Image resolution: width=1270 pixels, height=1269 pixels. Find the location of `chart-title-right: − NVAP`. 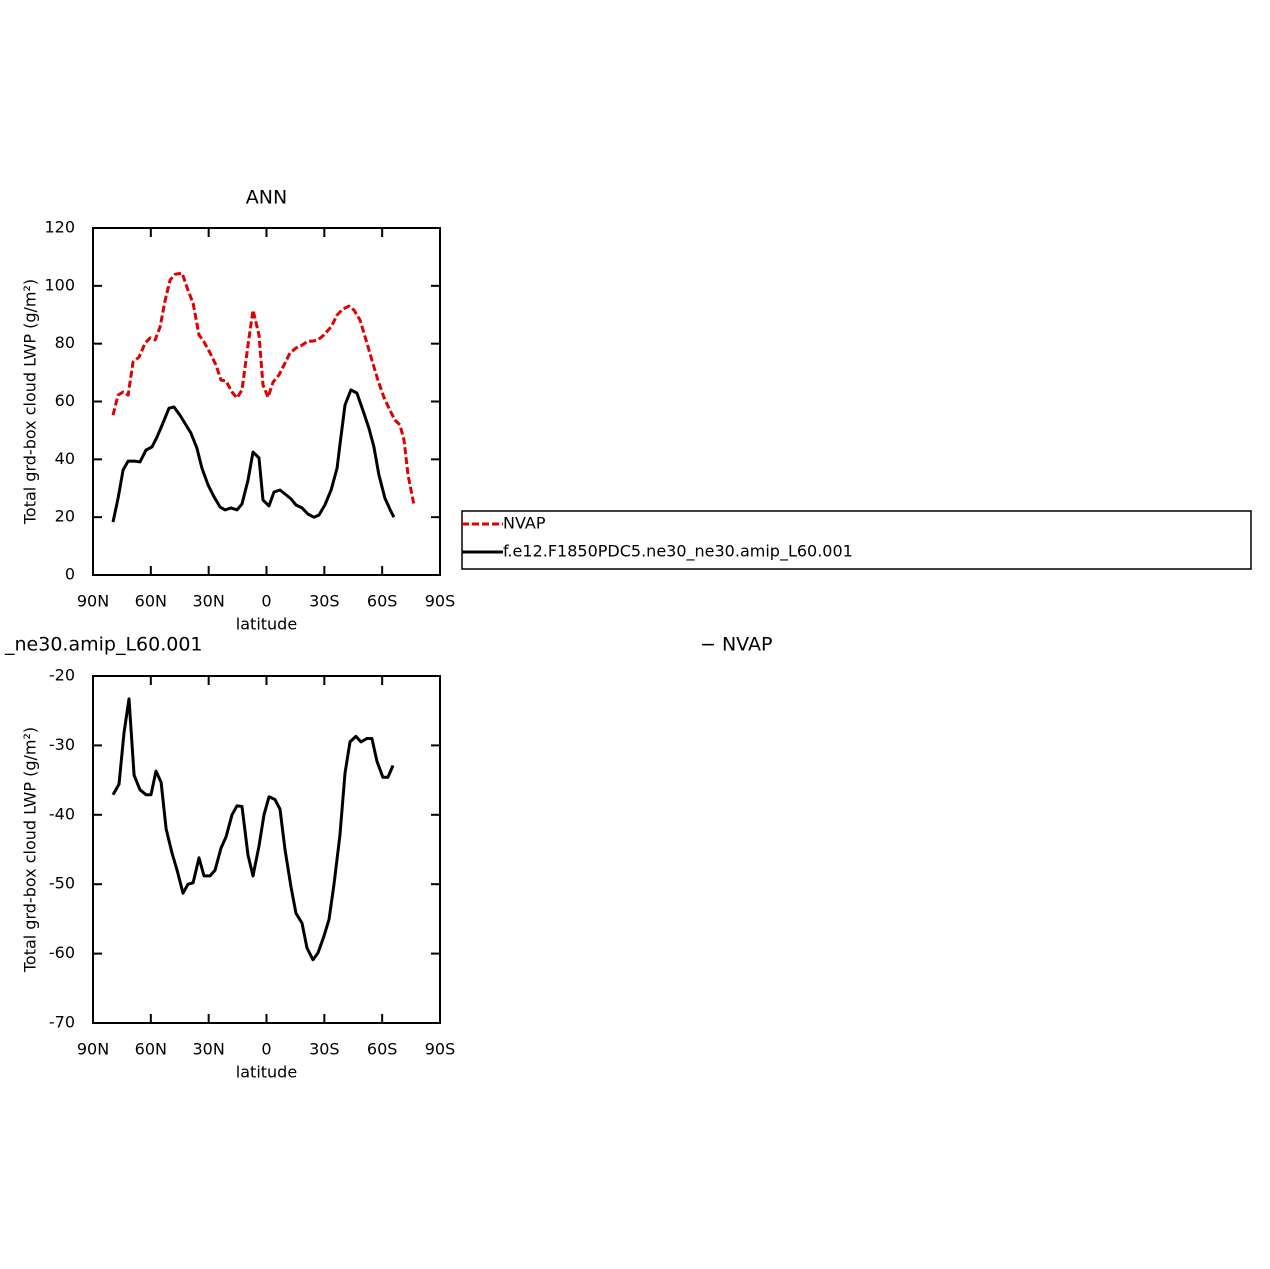

chart-title-right: − NVAP is located at coordinates (736, 645).